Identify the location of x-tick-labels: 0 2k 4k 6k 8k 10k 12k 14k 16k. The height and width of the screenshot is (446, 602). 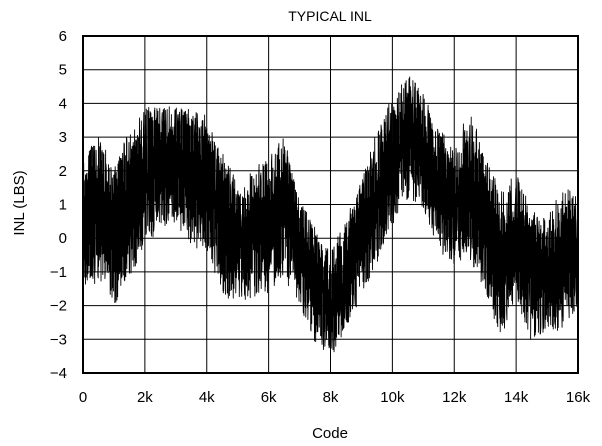
(335, 397).